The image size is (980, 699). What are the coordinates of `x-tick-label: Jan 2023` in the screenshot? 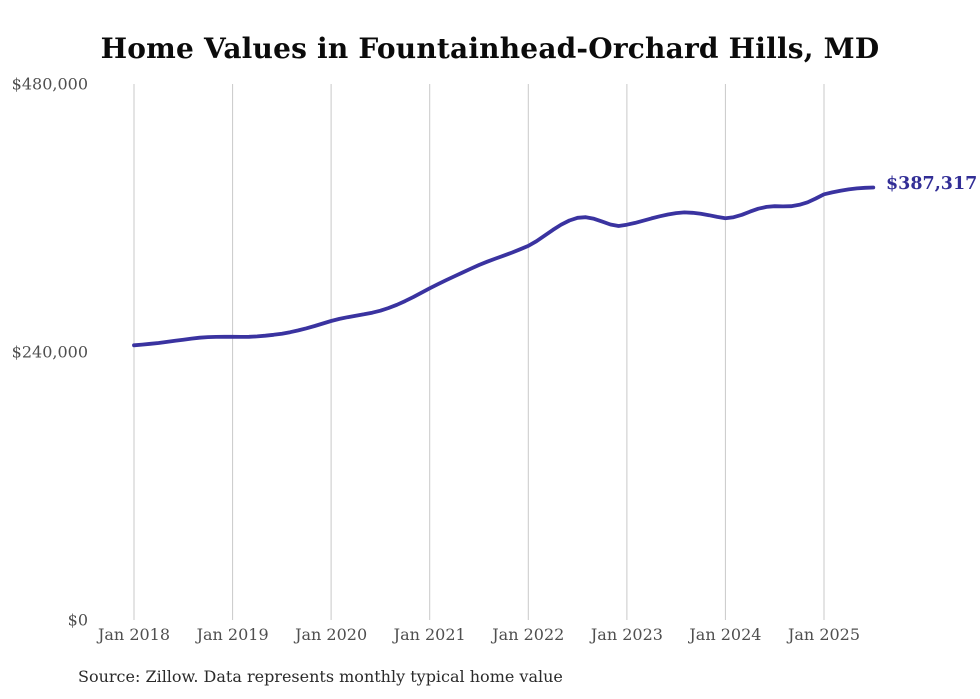 It's located at (626, 634).